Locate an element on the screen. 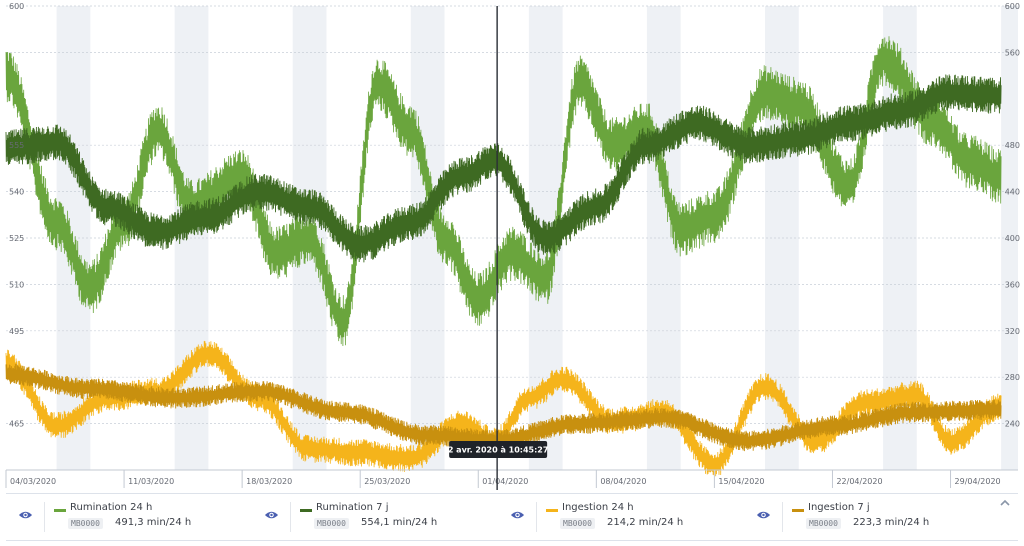  legend-series-name: Ingestion 7 j is located at coordinates (839, 507).